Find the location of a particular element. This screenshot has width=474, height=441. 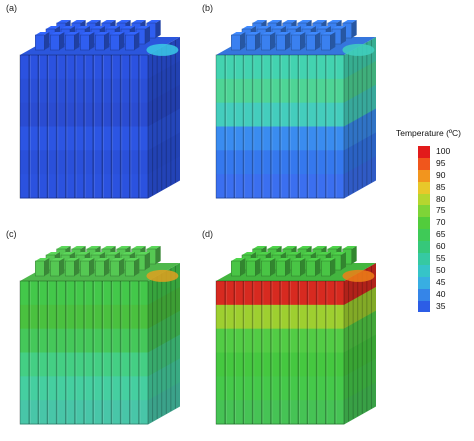

panel-label-c: (c) is located at coordinates (11, 234).